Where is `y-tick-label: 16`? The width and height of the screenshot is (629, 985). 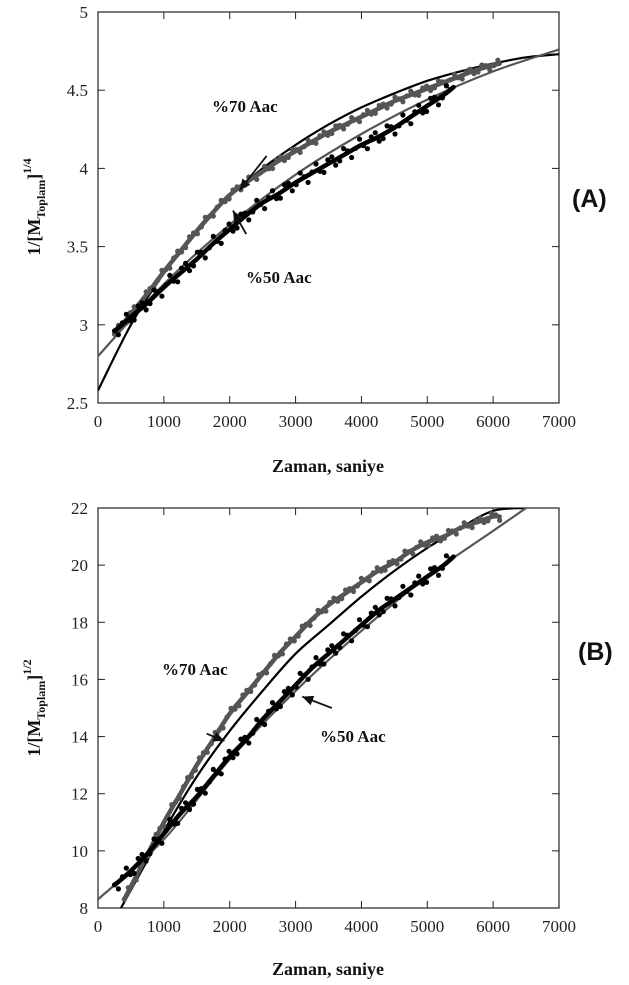
y-tick-label: 16 is located at coordinates (79, 679).